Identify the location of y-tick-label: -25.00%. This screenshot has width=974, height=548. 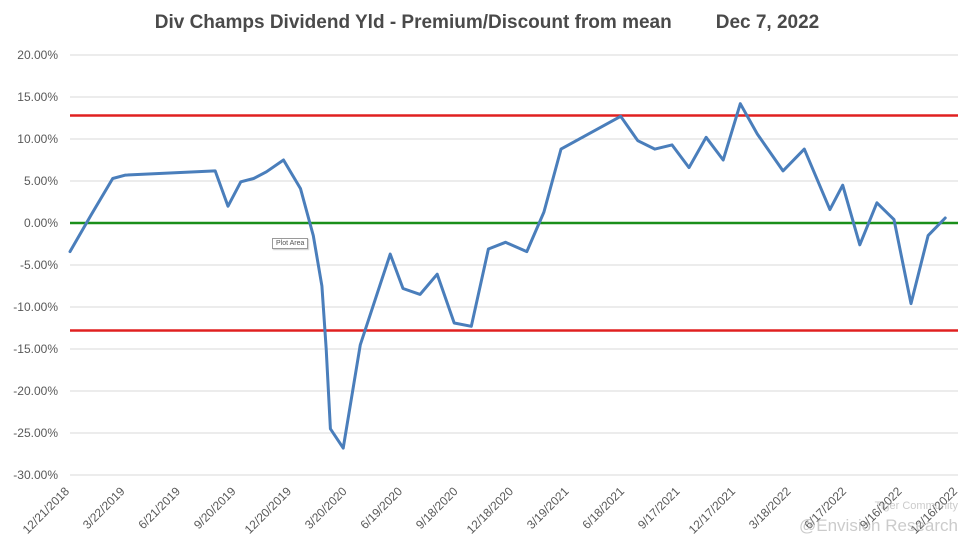
(35, 433).